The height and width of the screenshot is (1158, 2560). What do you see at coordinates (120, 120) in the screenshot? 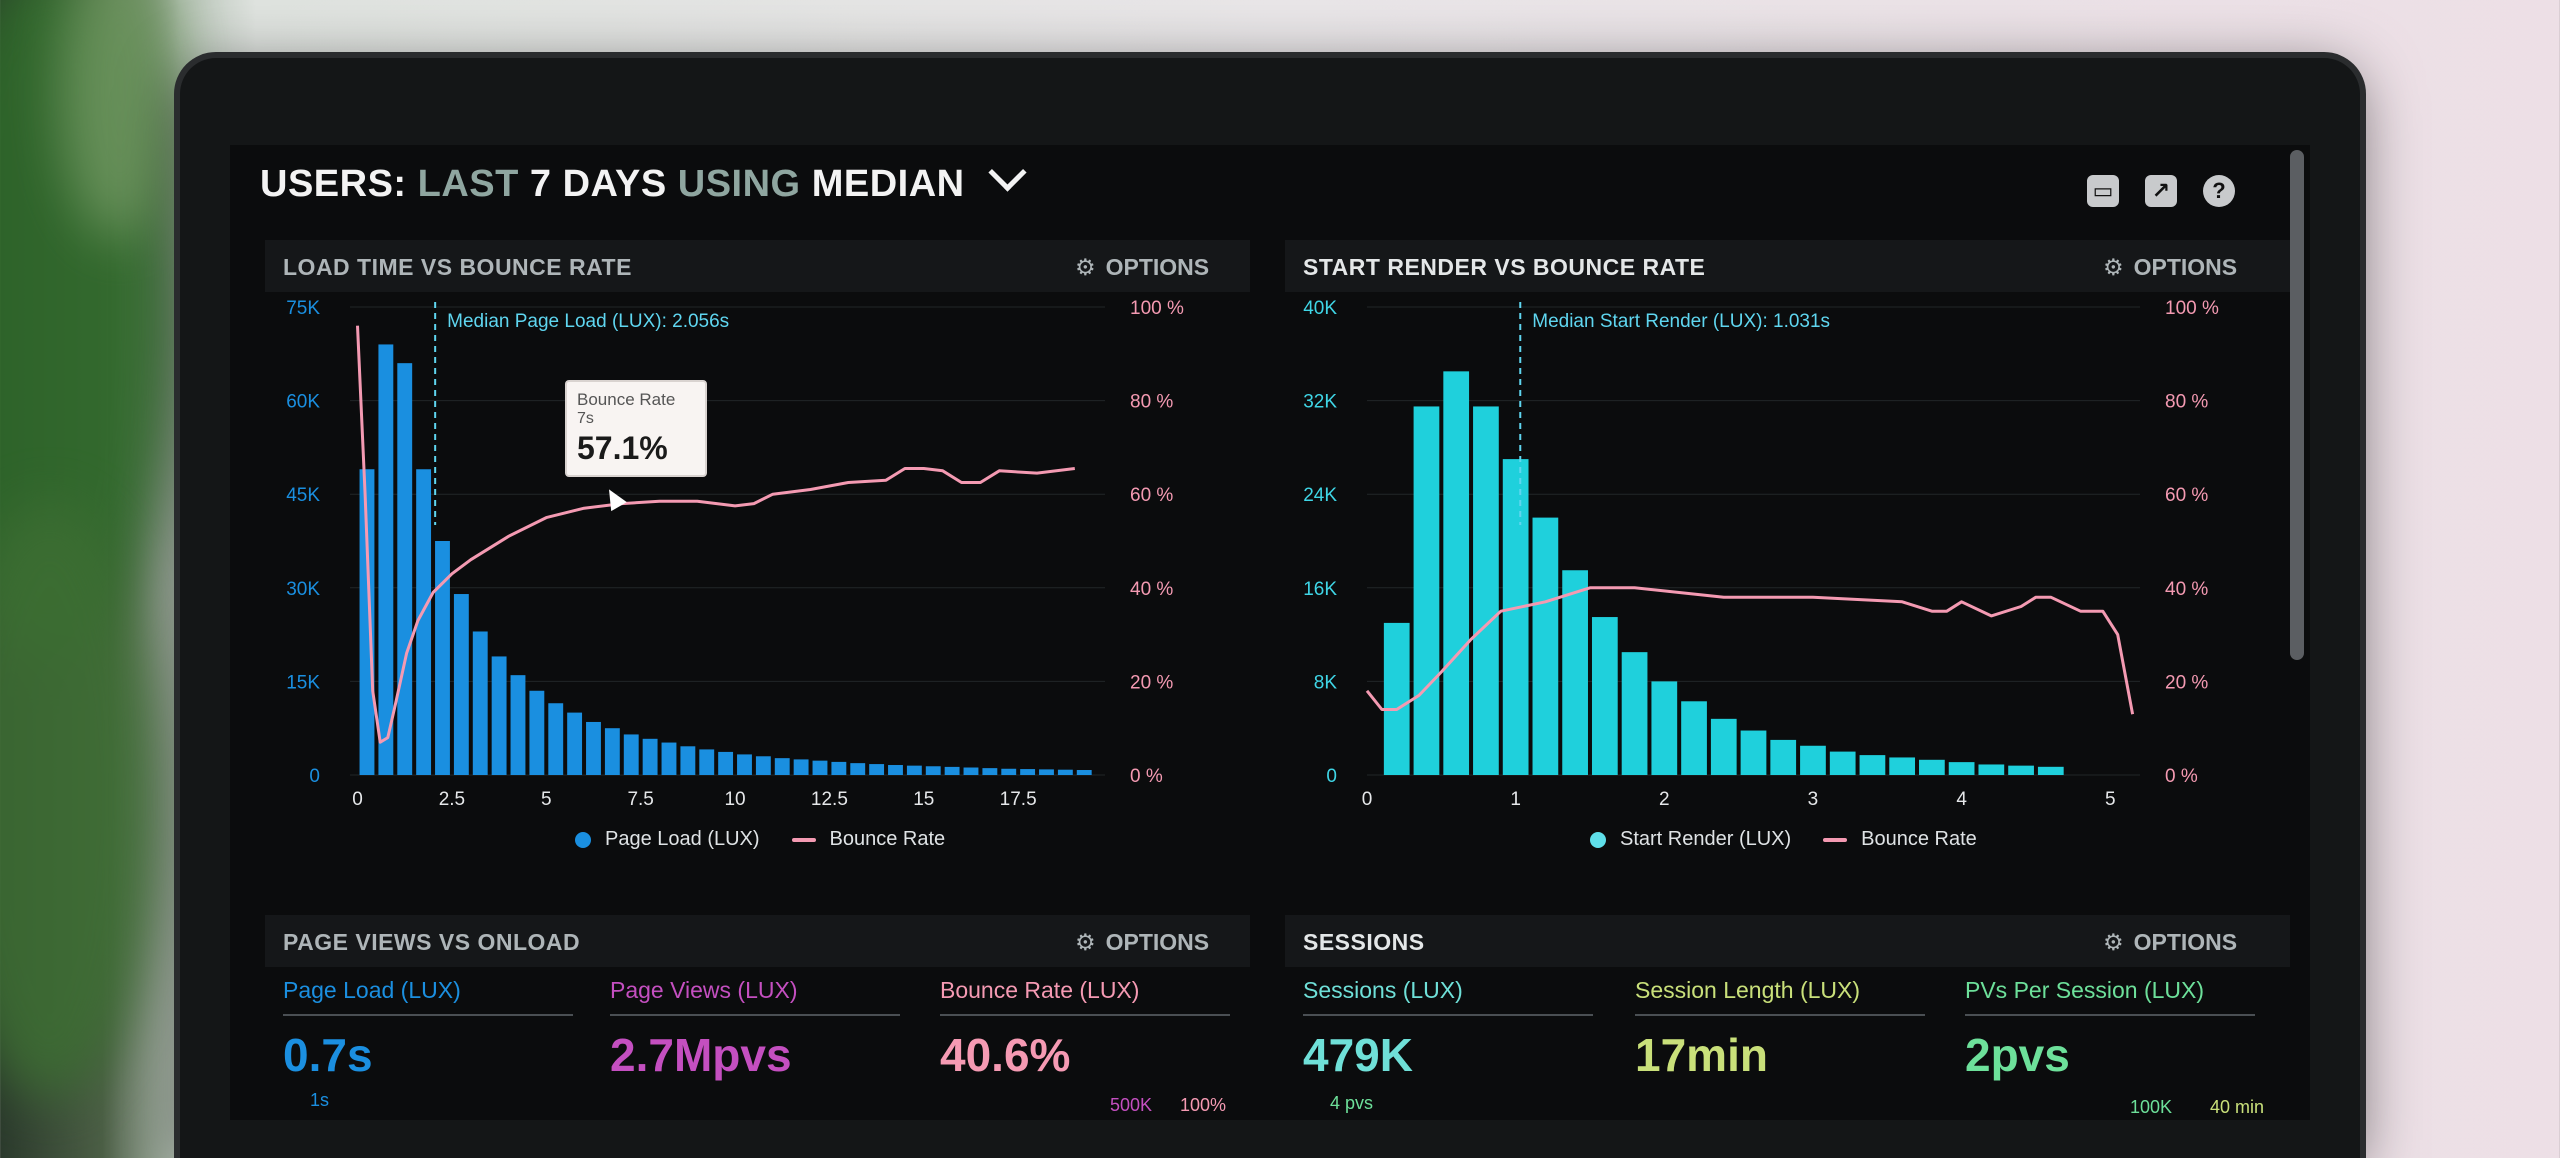
I see `background-foliage` at bounding box center [120, 120].